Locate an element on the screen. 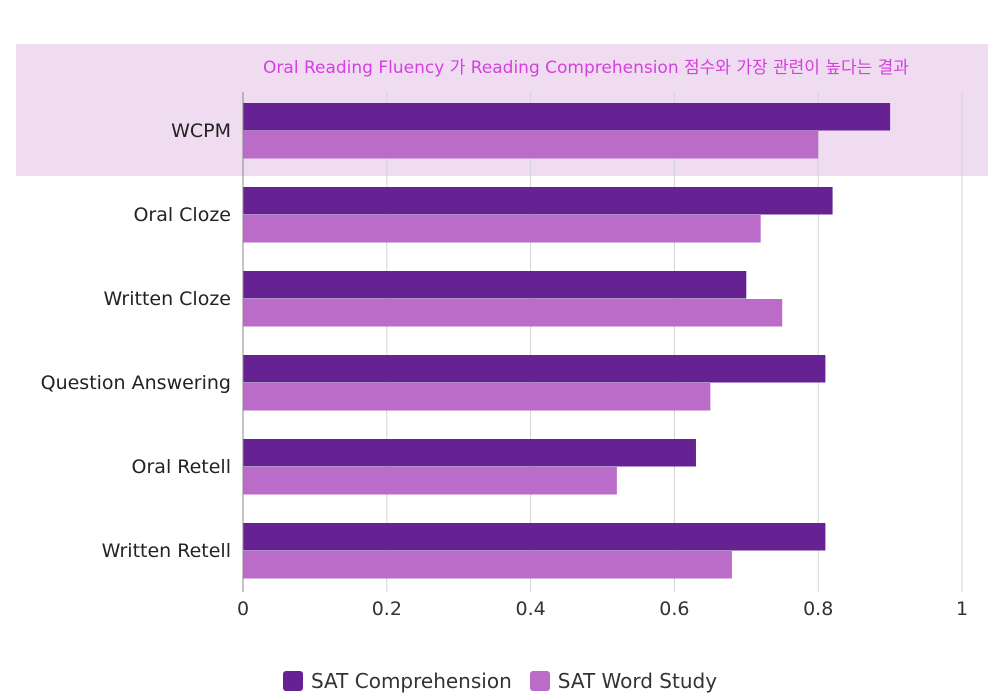  category-label-question-answering: Question Answering is located at coordinates (136, 383).